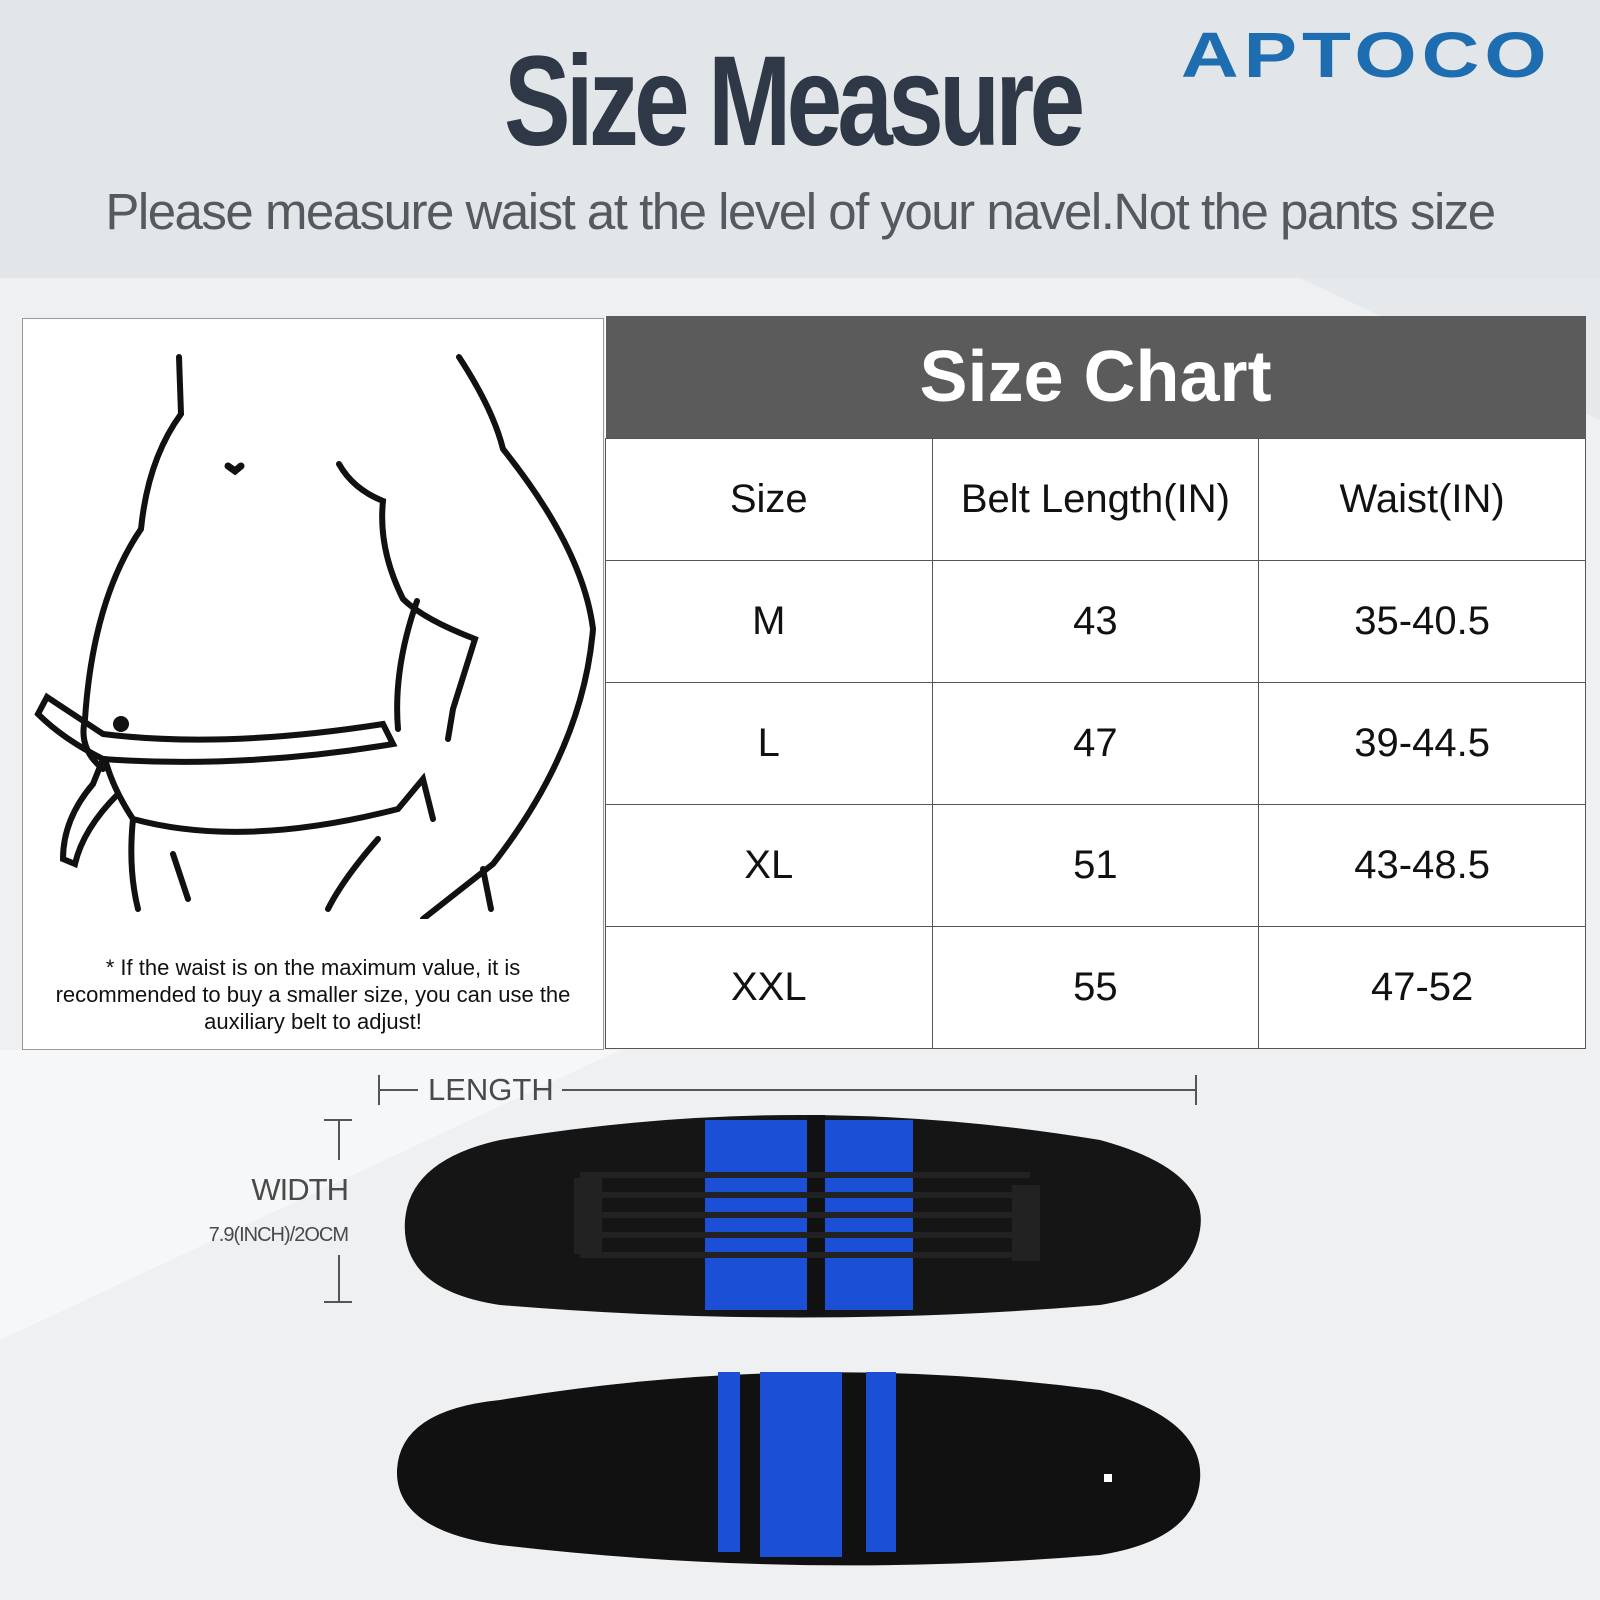 The image size is (1600, 1600). I want to click on column-header: Size, so click(769, 499).